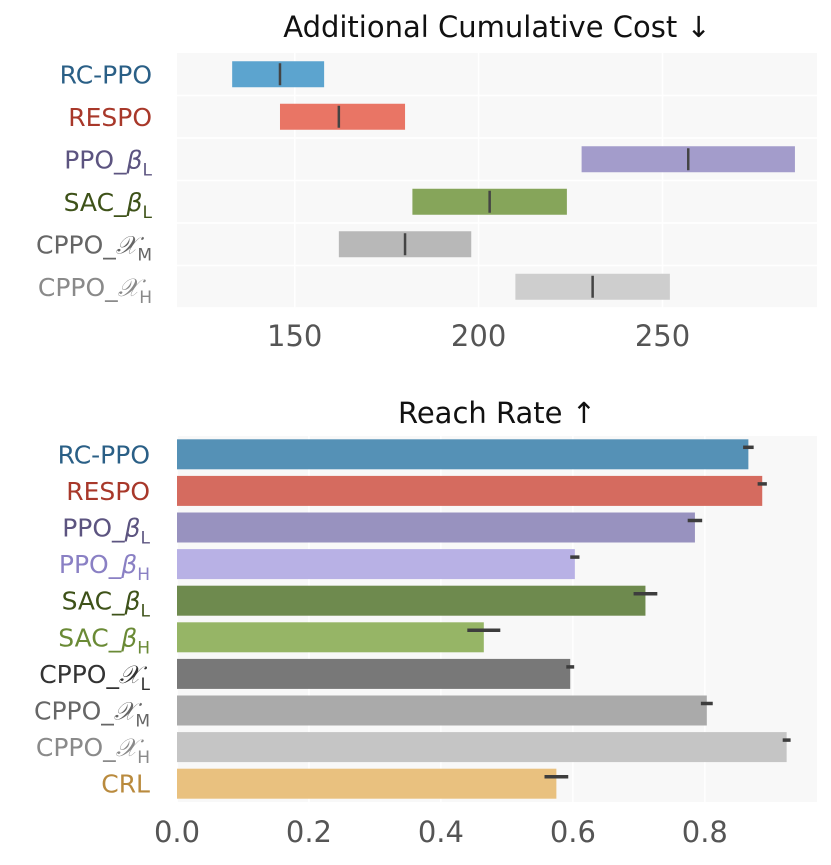 The height and width of the screenshot is (865, 831). Describe the element at coordinates (436, 527) in the screenshot. I see `reach-bar-ppo-betal` at that location.